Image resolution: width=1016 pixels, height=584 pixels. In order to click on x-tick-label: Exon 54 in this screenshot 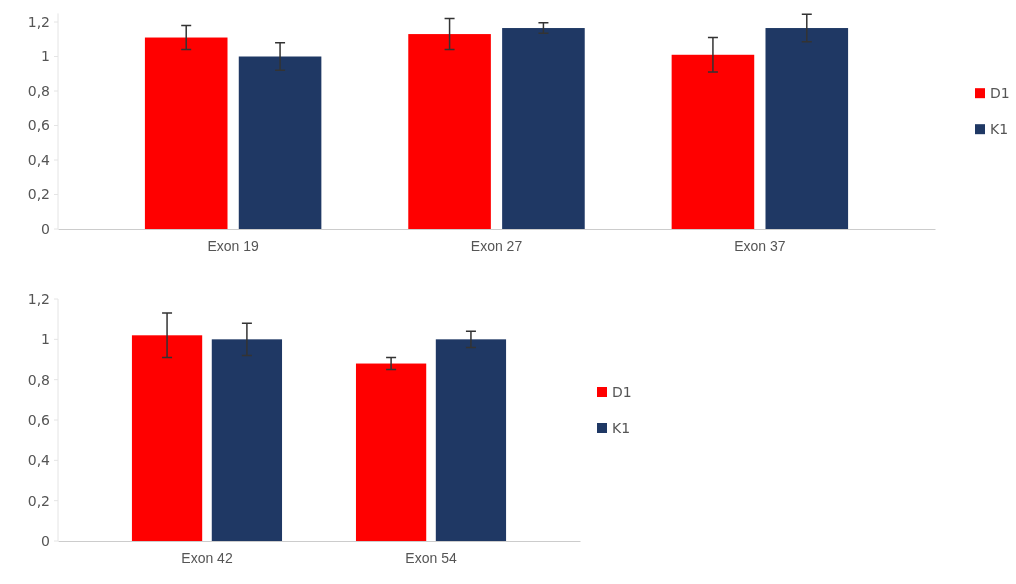, I will do `click(431, 557)`.